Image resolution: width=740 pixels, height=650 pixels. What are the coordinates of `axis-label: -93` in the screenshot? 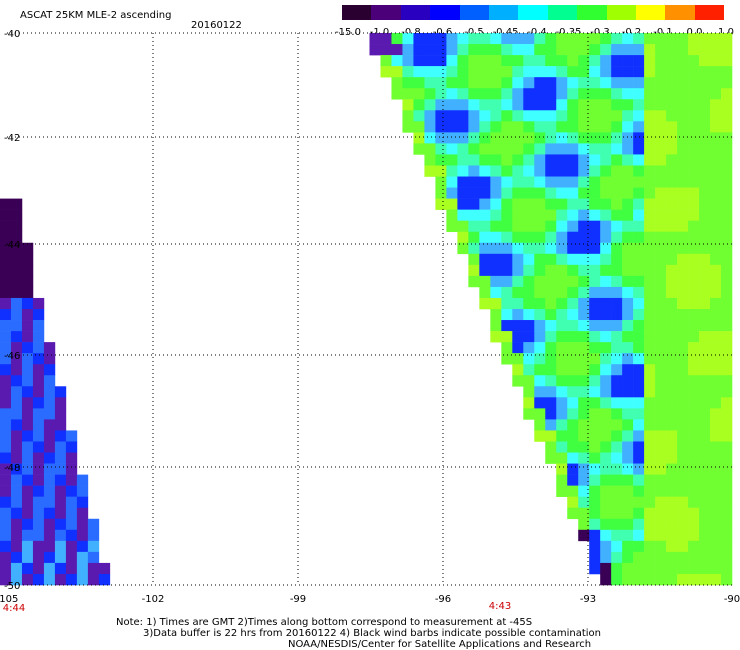 It's located at (588, 599).